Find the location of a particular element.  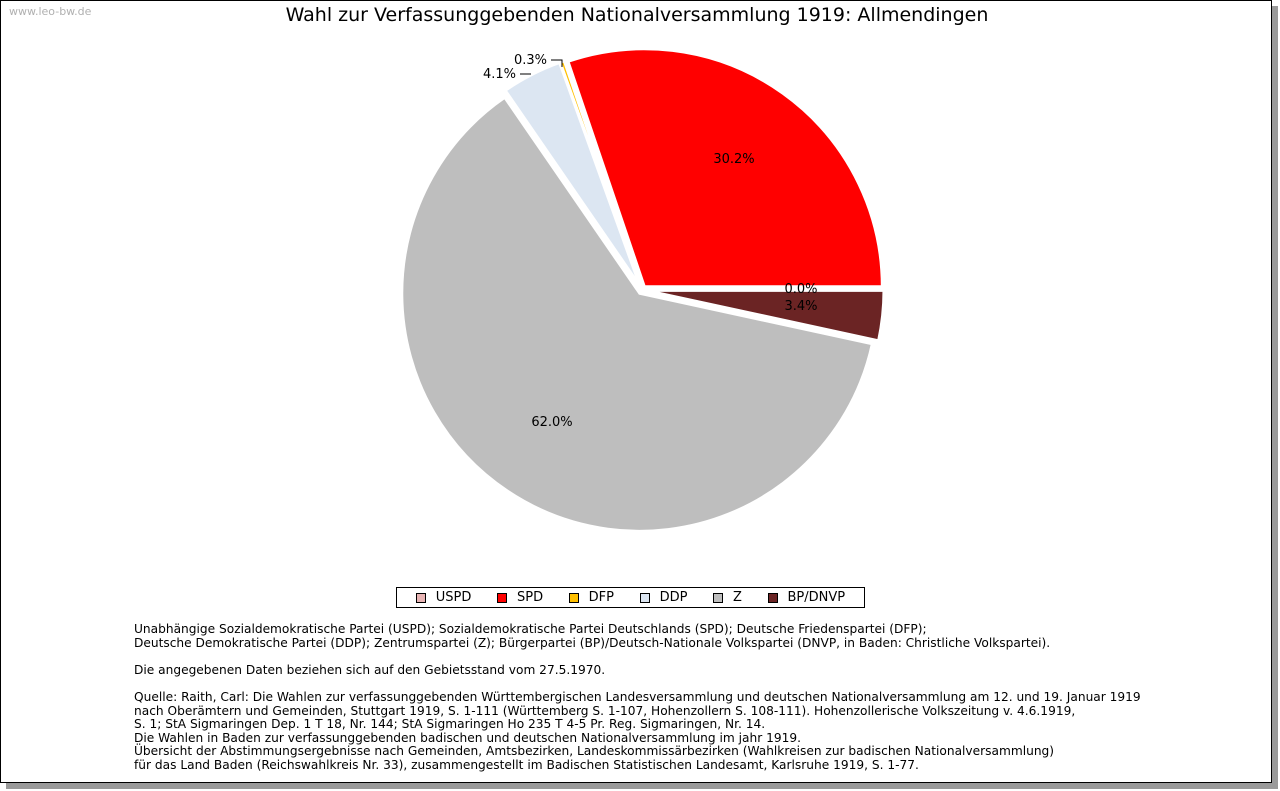

legend-label-spd: SPD is located at coordinates (530, 597).